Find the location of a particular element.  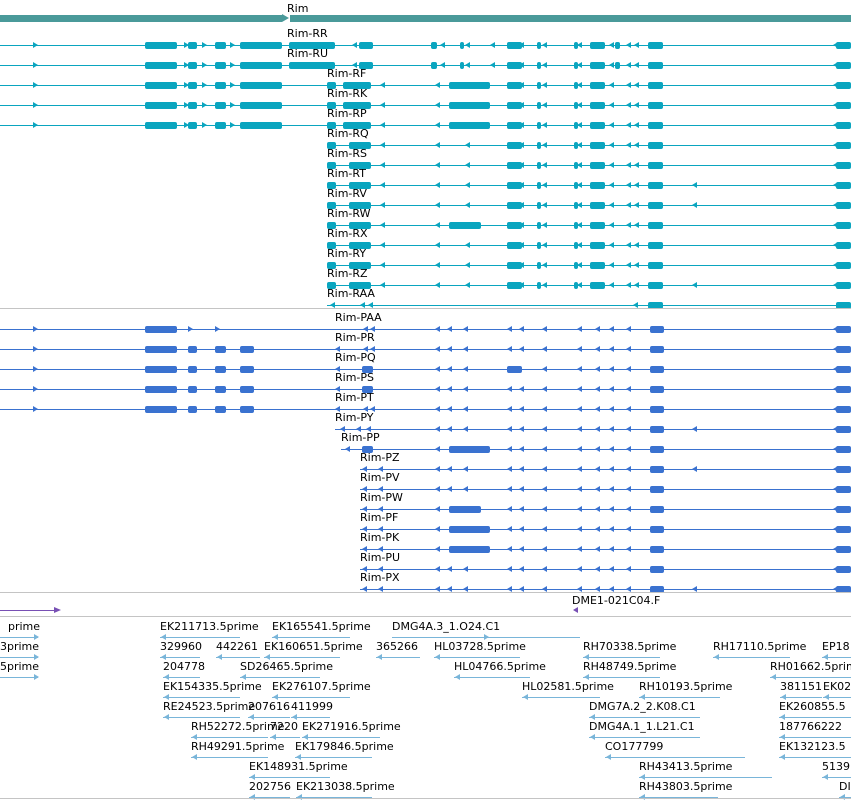

est-label: DMG4A.3_1.O24.C1 is located at coordinates (446, 626).